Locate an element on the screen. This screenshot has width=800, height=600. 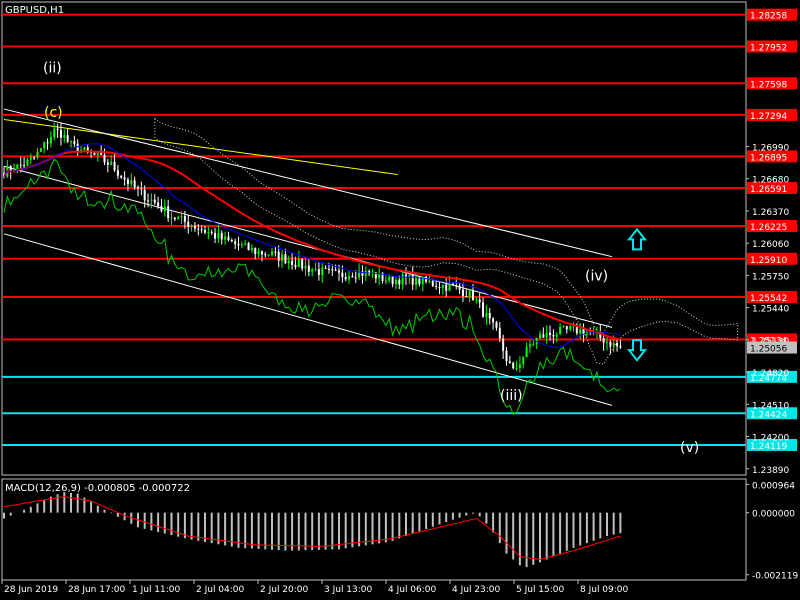
resistance-level-4-price-label: 1.27294 is located at coordinates (768, 117).